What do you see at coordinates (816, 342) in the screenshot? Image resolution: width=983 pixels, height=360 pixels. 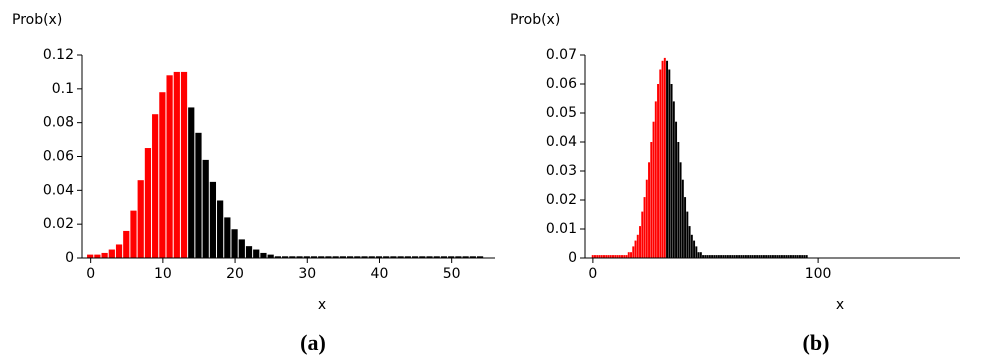 I see `caption: (b)` at bounding box center [816, 342].